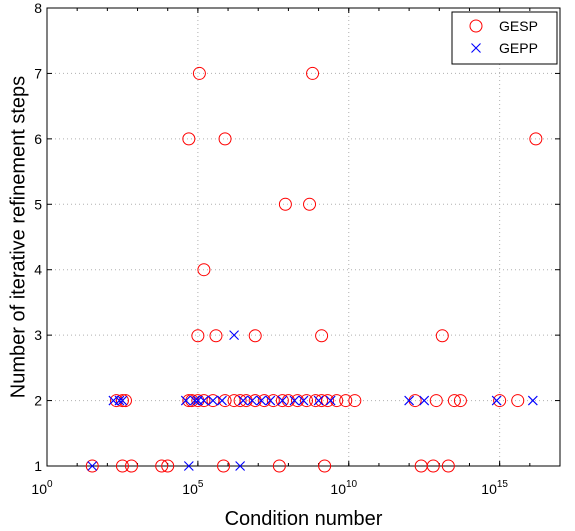 The width and height of the screenshot is (575, 531). What do you see at coordinates (38, 466) in the screenshot?
I see `y-tick-label: 1` at bounding box center [38, 466].